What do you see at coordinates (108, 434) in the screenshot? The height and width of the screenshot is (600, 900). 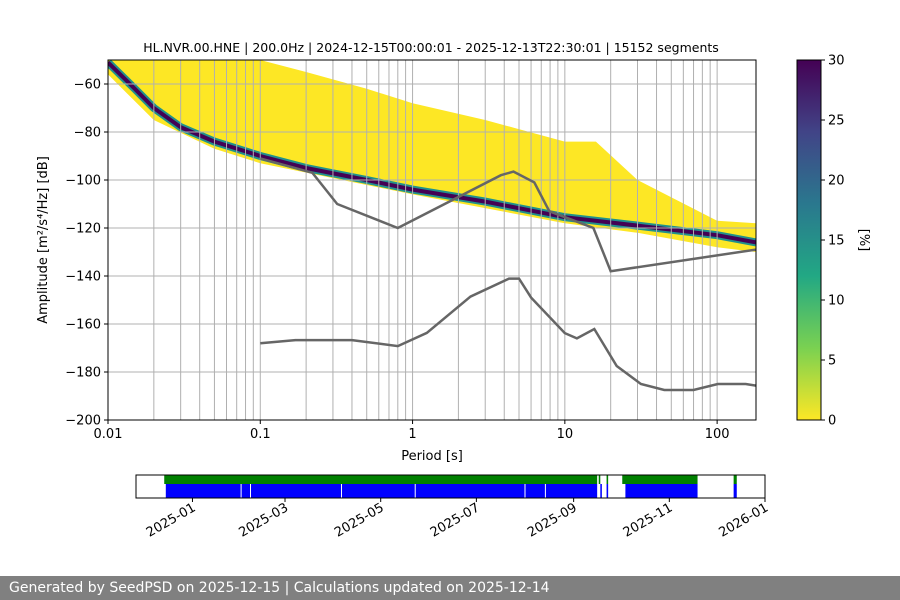 I see `x-tick-label: 0.01` at bounding box center [108, 434].